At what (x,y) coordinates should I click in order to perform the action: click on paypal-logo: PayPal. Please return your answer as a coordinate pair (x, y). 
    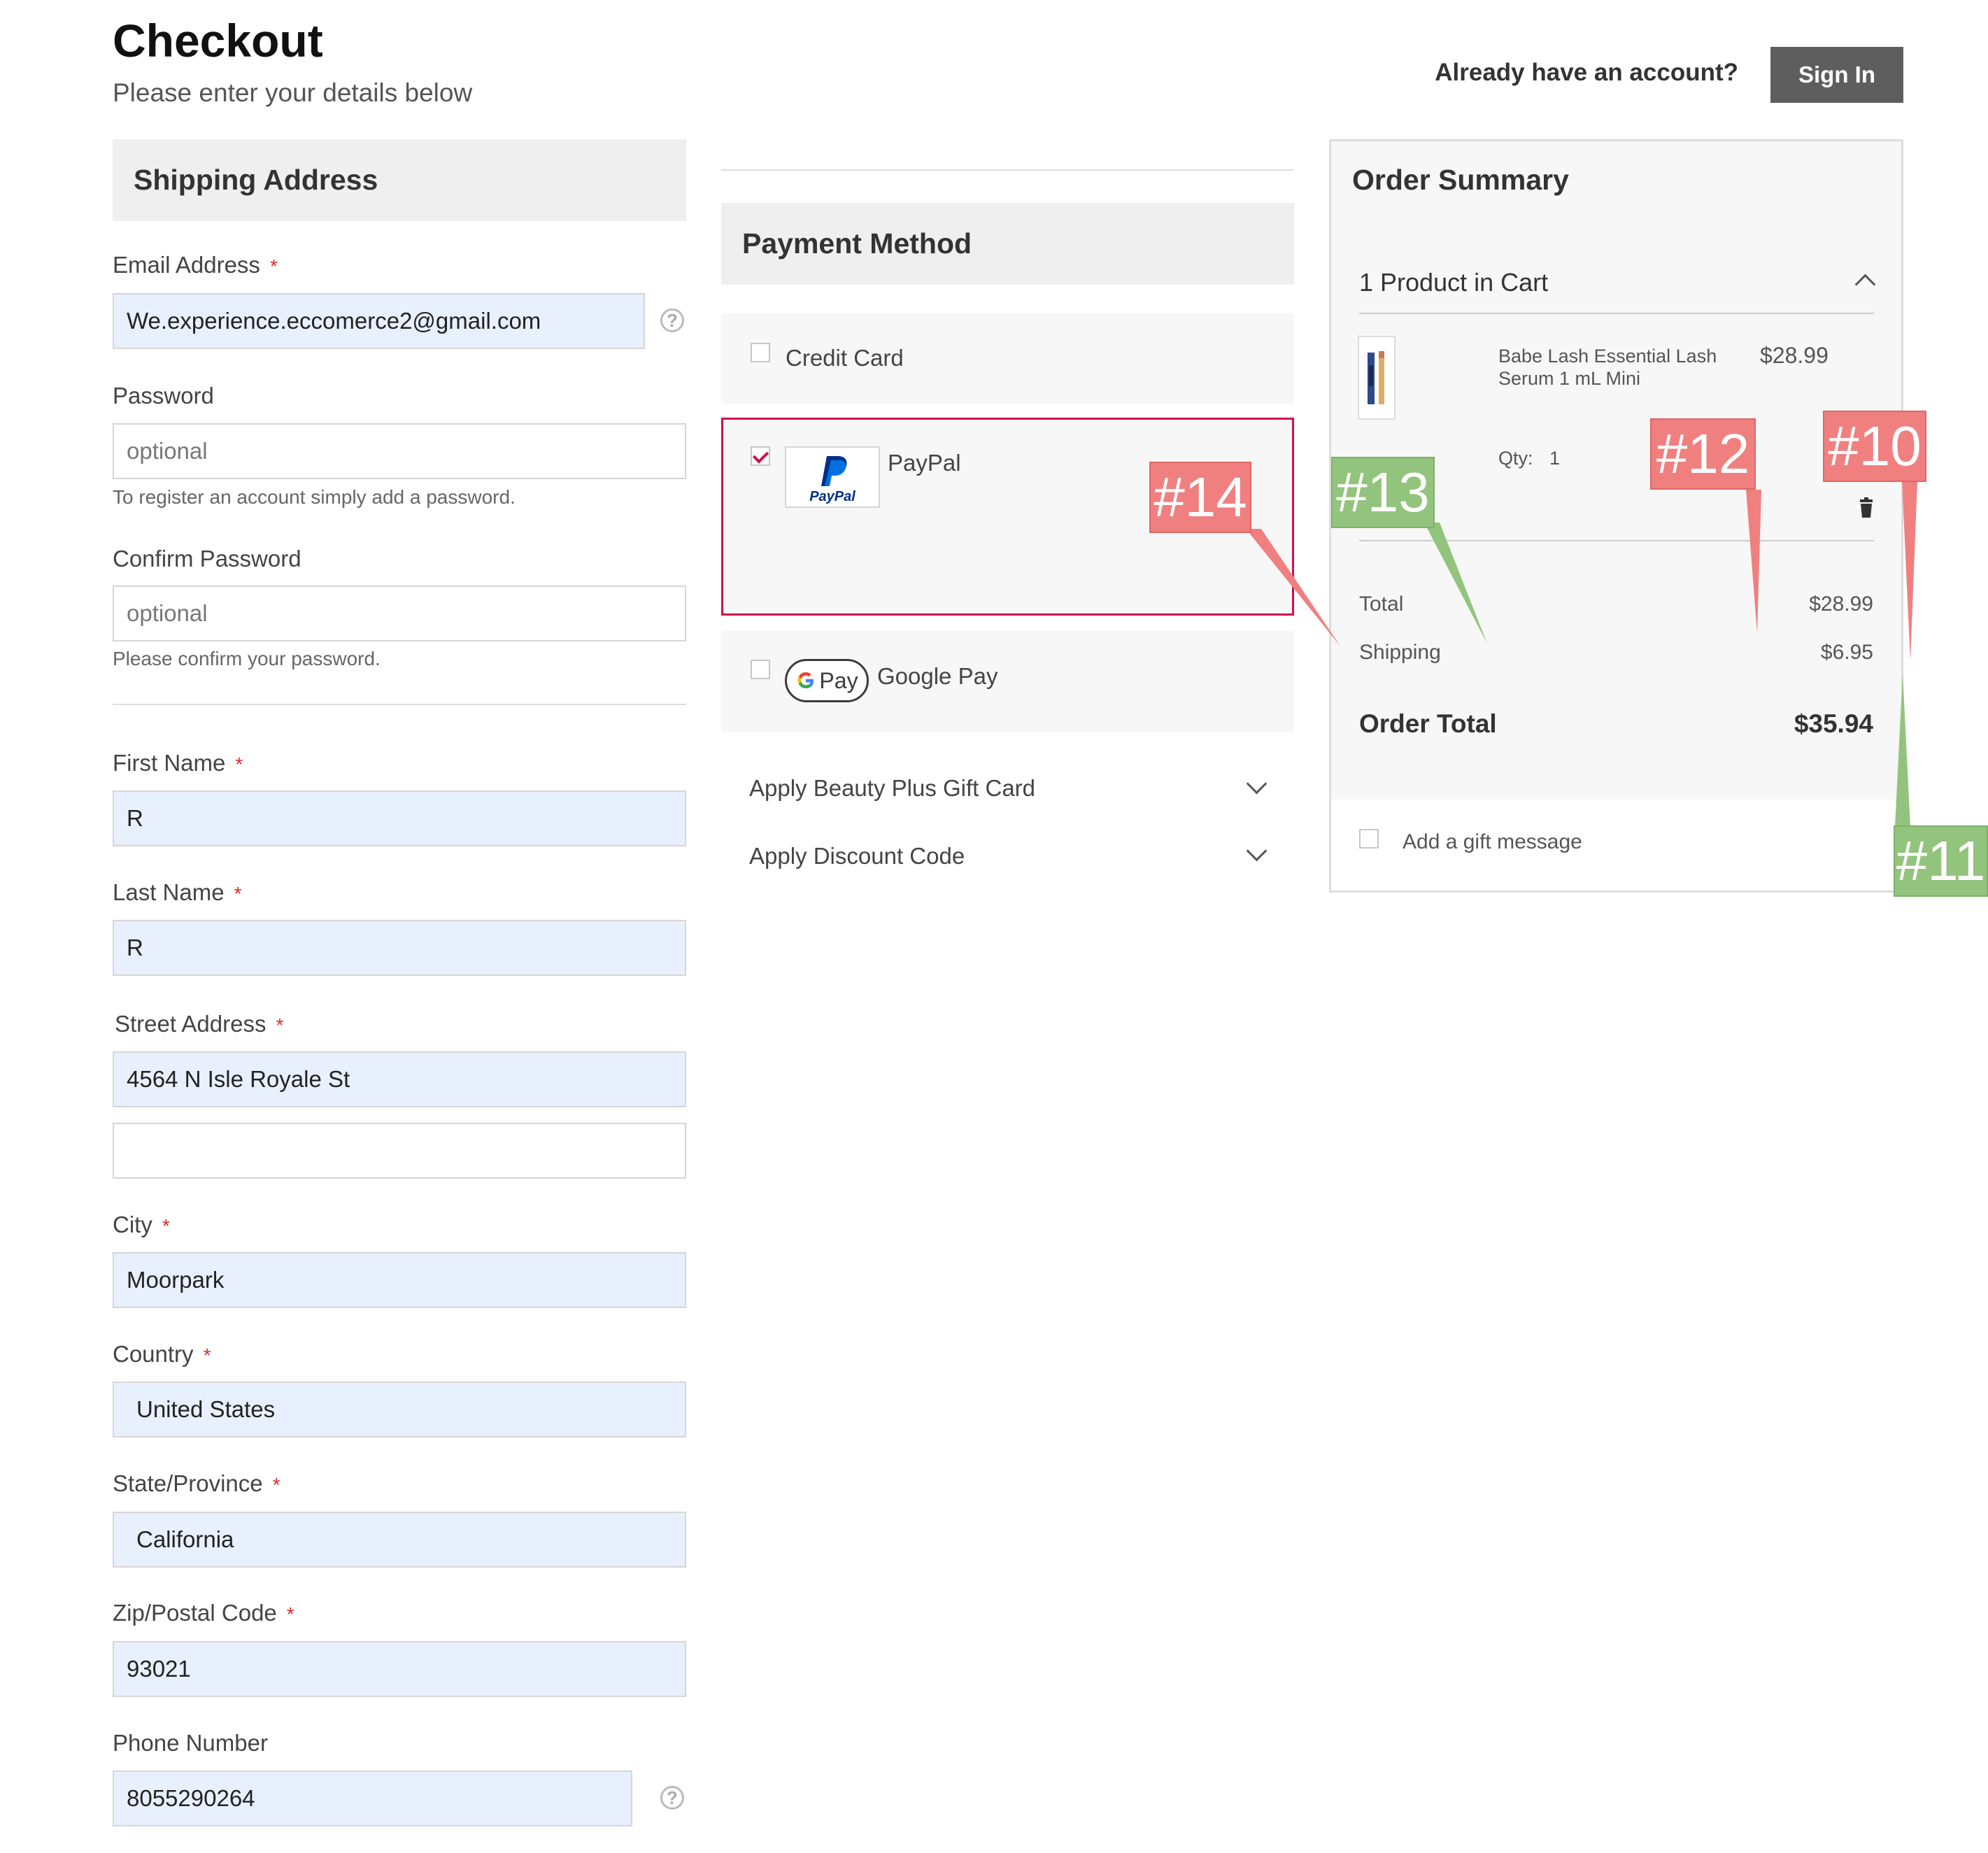
    Looking at the image, I should click on (833, 477).